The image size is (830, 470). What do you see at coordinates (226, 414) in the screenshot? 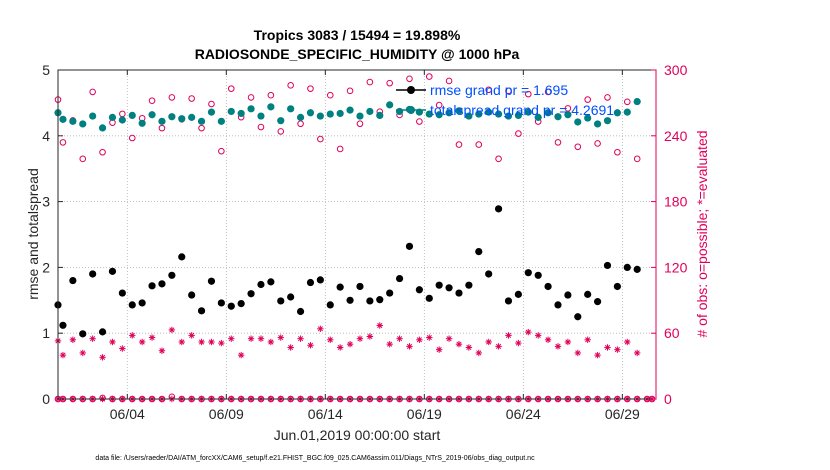
I see `x-tick-label: 06/09` at bounding box center [226, 414].